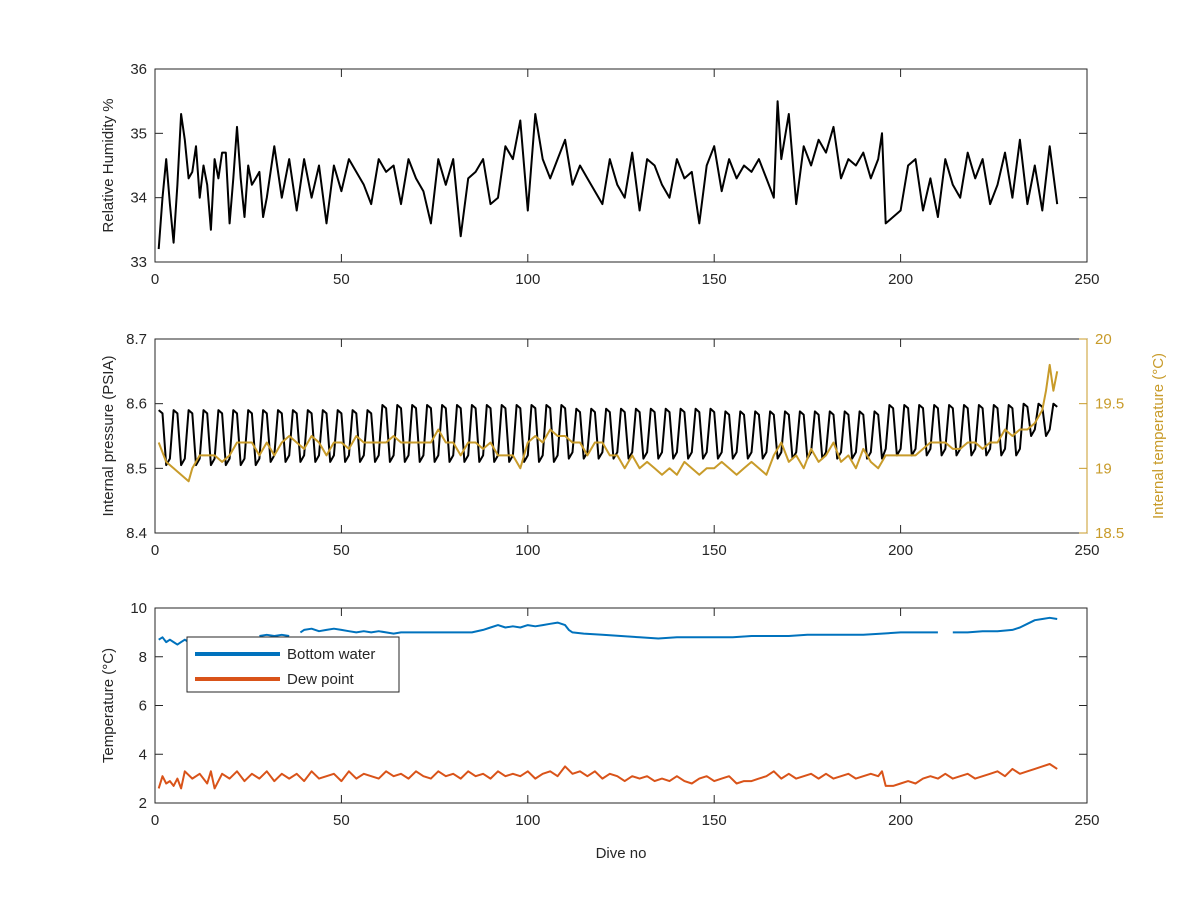 Image resolution: width=1200 pixels, height=900 pixels. What do you see at coordinates (143, 706) in the screenshot?
I see `y-tick-label: 6` at bounding box center [143, 706].